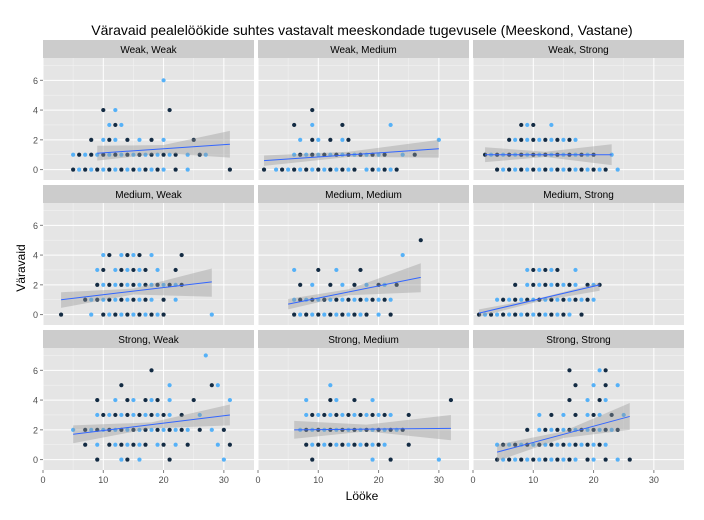 This screenshot has width=704, height=520. I want to click on y-tick-label: 4, so click(35, 256).